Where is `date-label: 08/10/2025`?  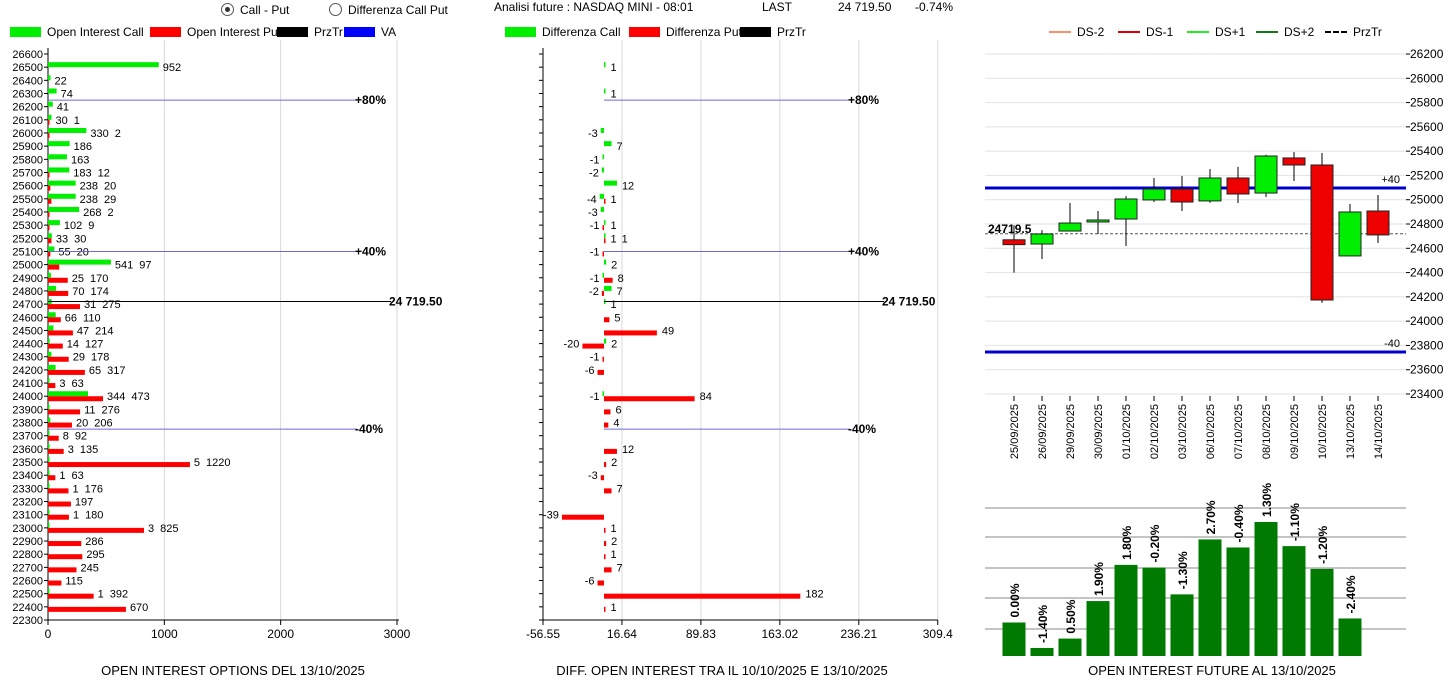
date-label: 08/10/2025 is located at coordinates (1267, 431).